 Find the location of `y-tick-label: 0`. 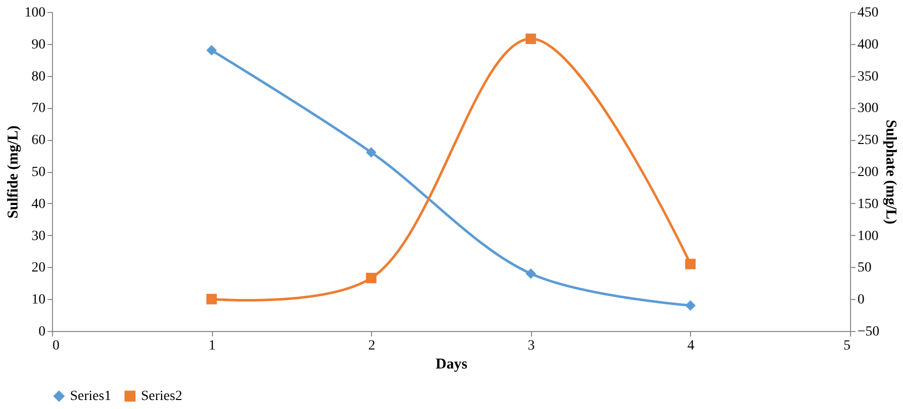

y-tick-label: 0 is located at coordinates (42, 332).